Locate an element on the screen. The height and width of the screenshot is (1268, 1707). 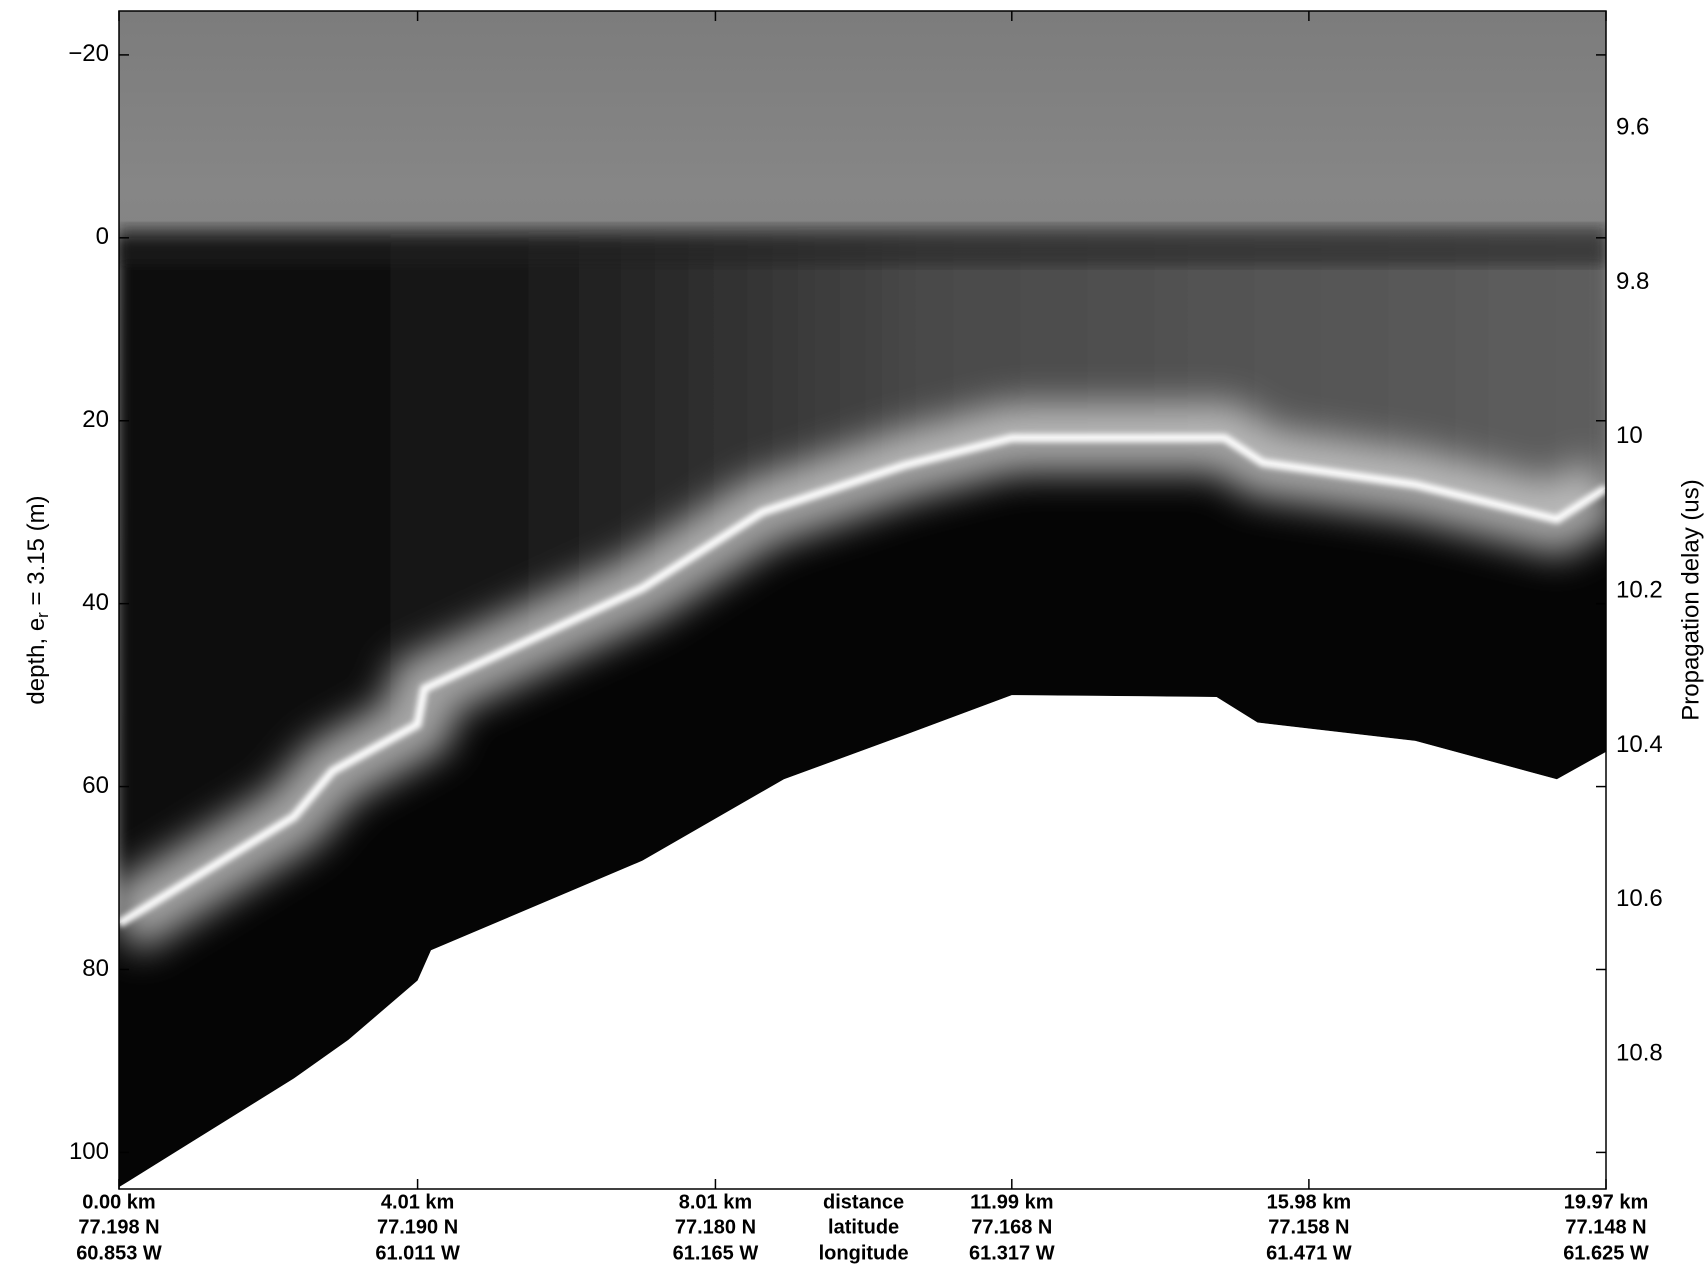
x-tick-label: 4.01 km is located at coordinates (417, 1202).